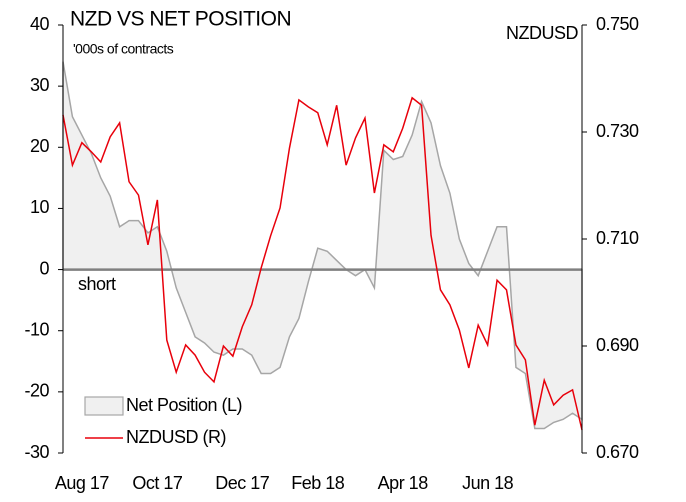 This screenshot has height=502, width=686. I want to click on y-tick-label: 10, so click(40, 207).